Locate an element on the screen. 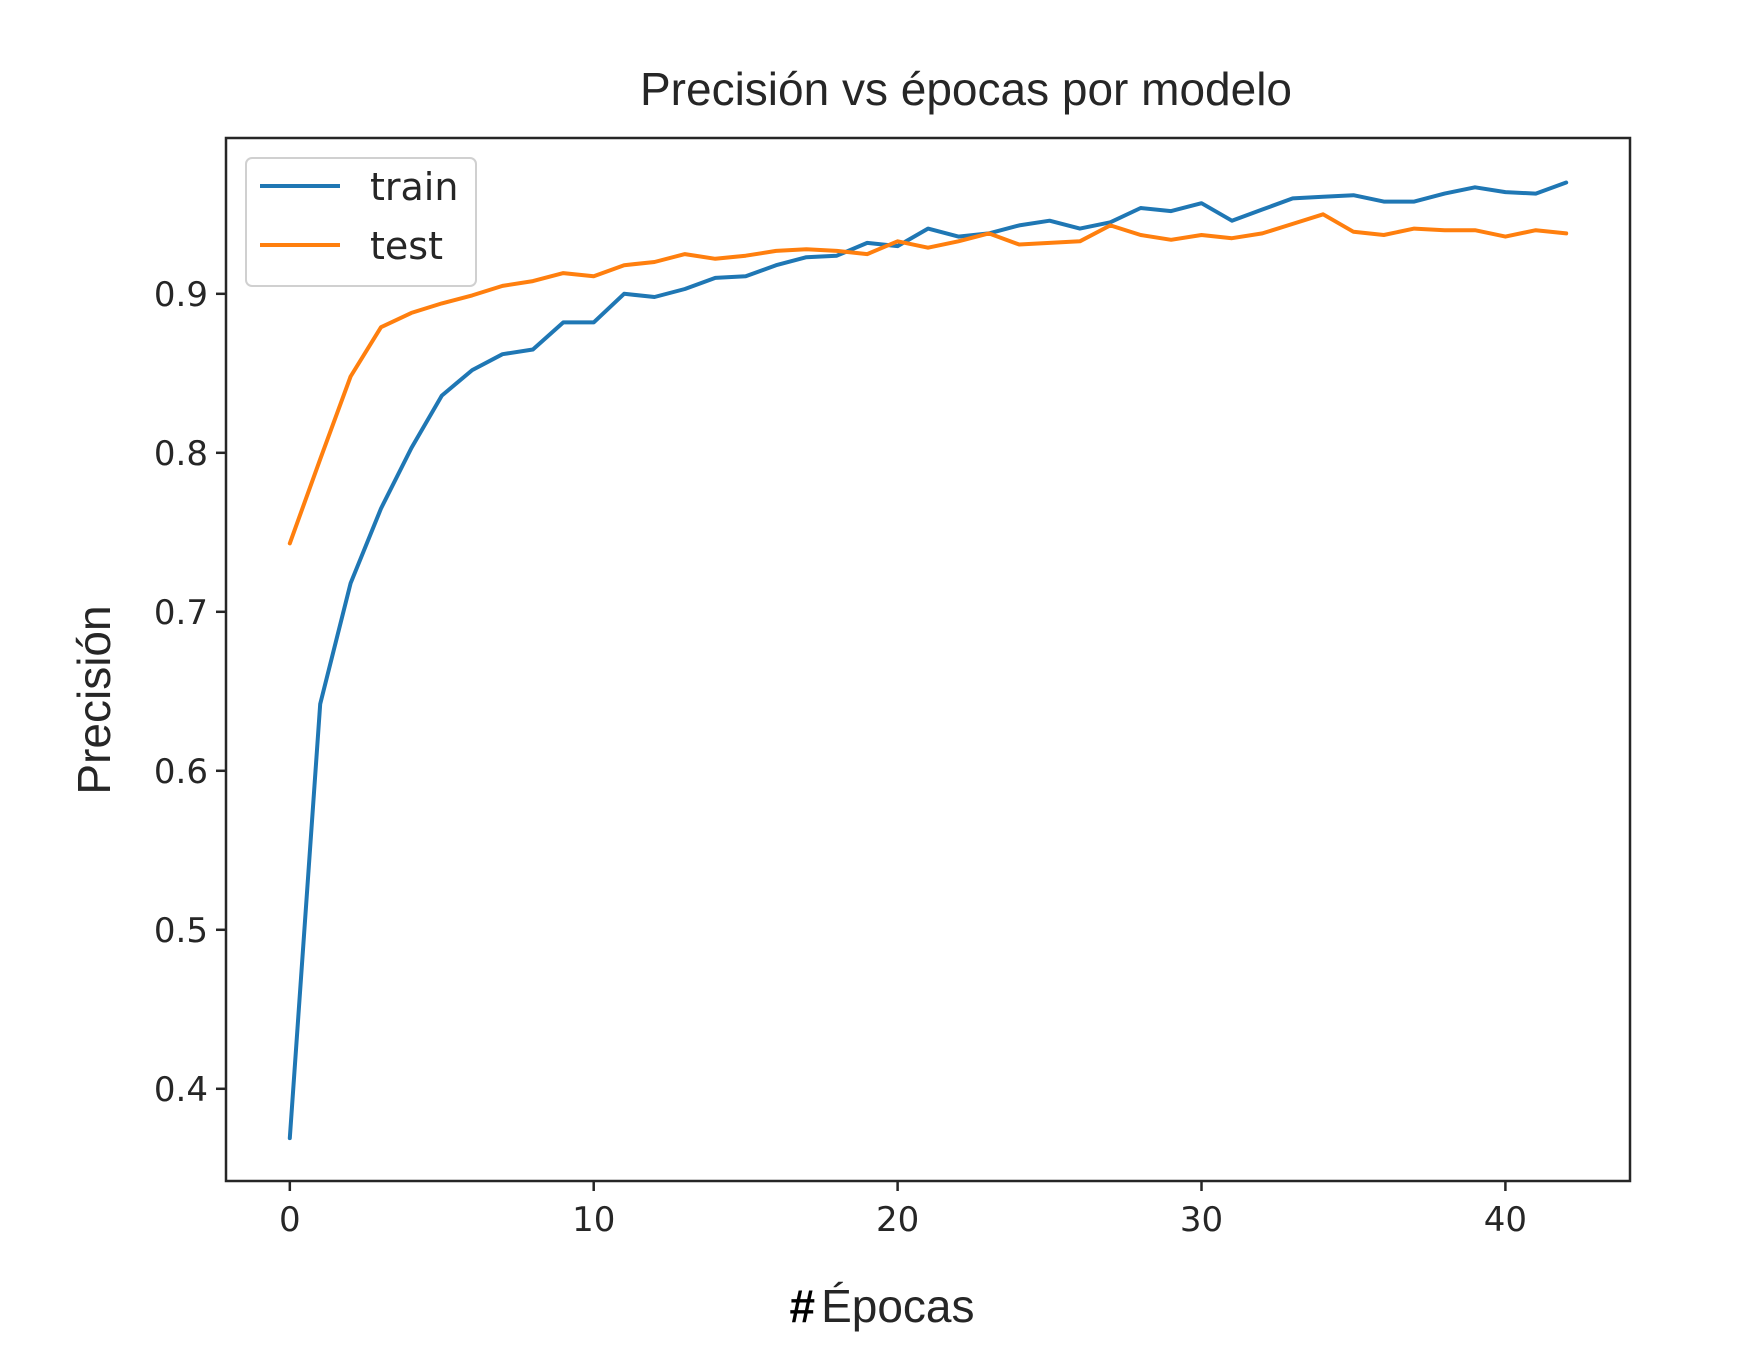 The height and width of the screenshot is (1345, 1762). legend-box is located at coordinates (361, 222).